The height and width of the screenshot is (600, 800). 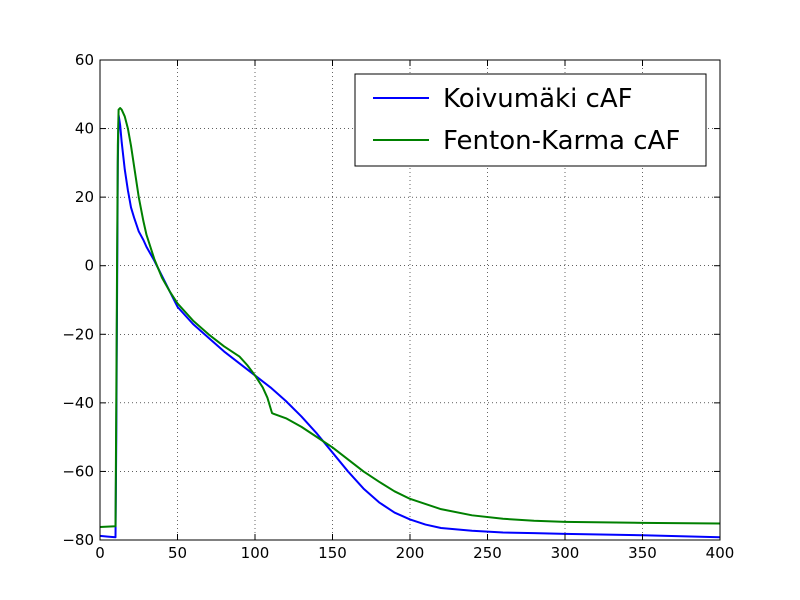 What do you see at coordinates (177, 553) in the screenshot?
I see `x-tick-label: 50` at bounding box center [177, 553].